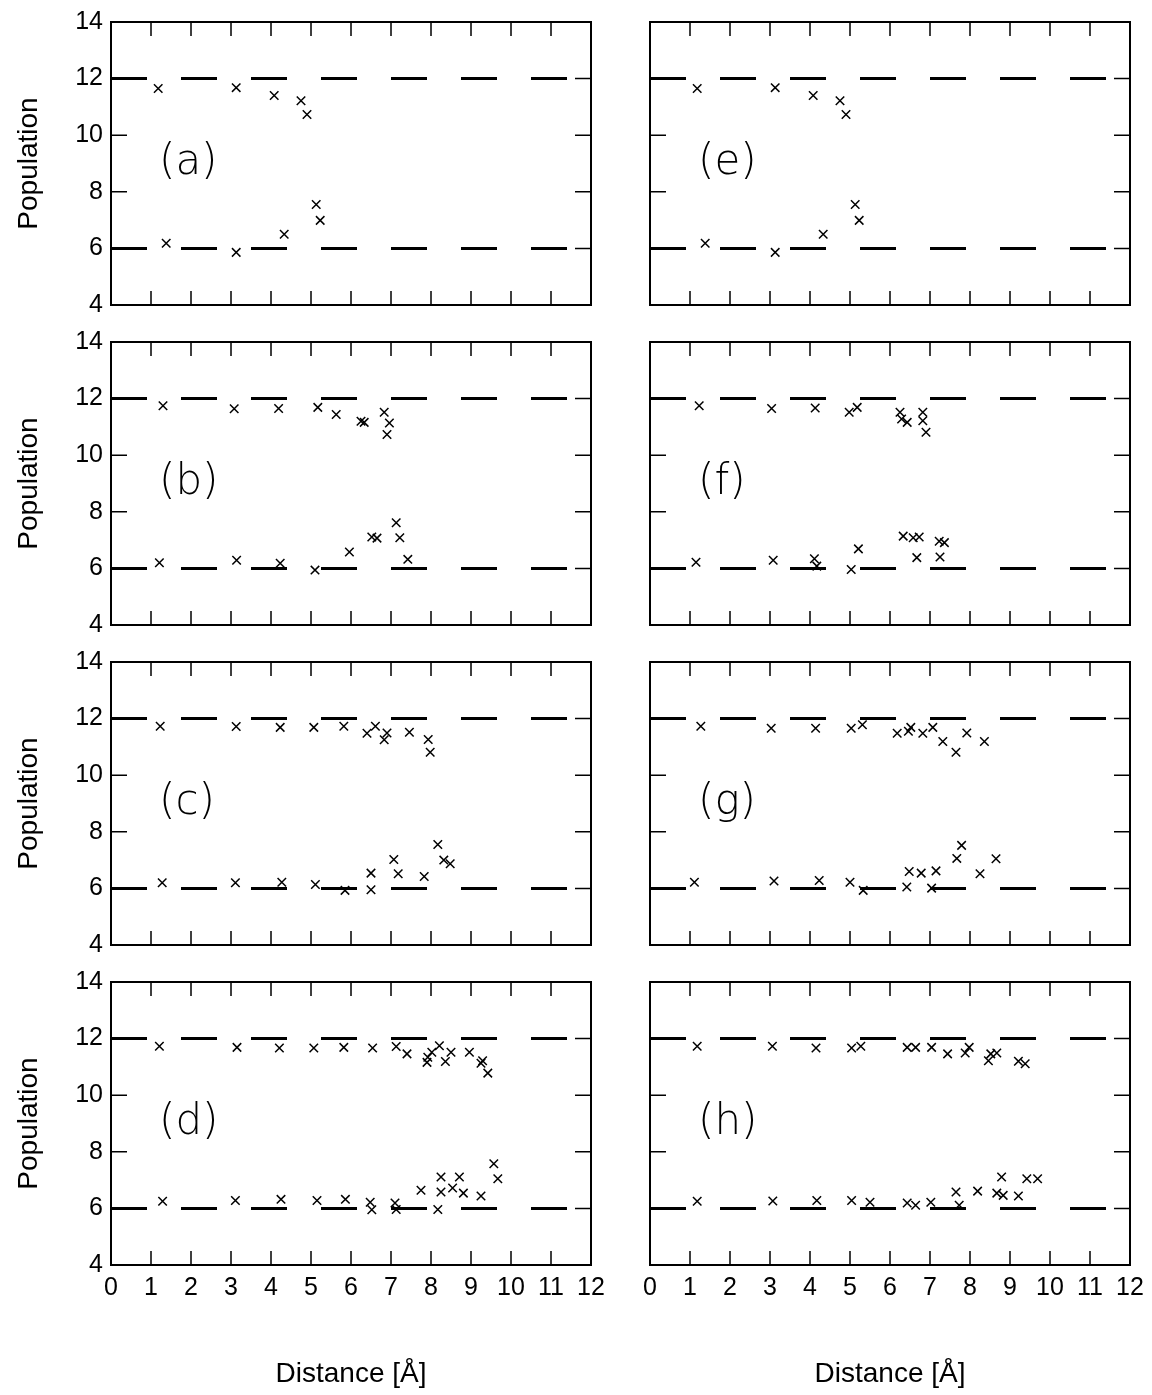 The height and width of the screenshot is (1395, 1152). What do you see at coordinates (89, 716) in the screenshot?
I see `y-tick-label: 12` at bounding box center [89, 716].